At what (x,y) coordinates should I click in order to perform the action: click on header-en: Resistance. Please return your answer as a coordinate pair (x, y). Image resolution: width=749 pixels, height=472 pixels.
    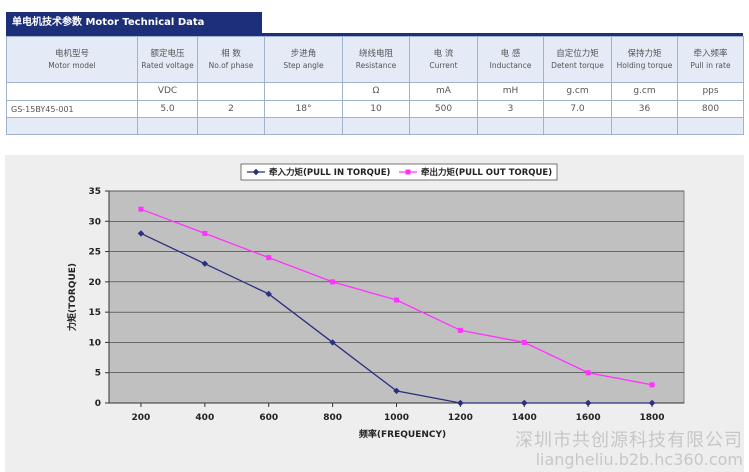
    Looking at the image, I should click on (376, 65).